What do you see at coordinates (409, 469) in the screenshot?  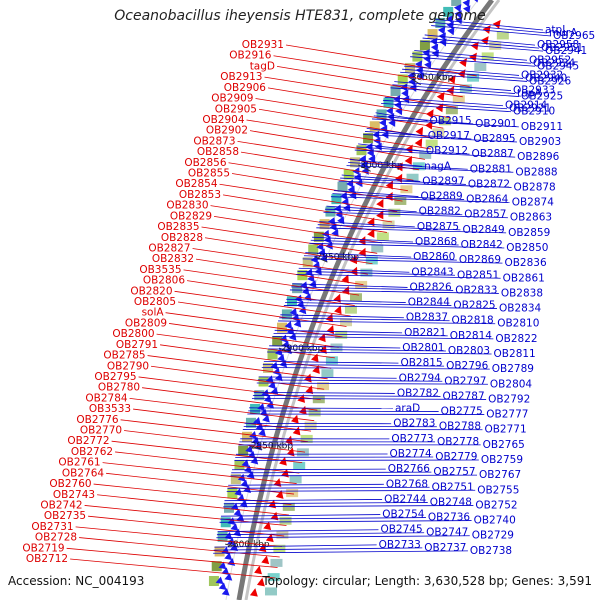 I see `reverse-gene-label: OB2766` at bounding box center [409, 469].